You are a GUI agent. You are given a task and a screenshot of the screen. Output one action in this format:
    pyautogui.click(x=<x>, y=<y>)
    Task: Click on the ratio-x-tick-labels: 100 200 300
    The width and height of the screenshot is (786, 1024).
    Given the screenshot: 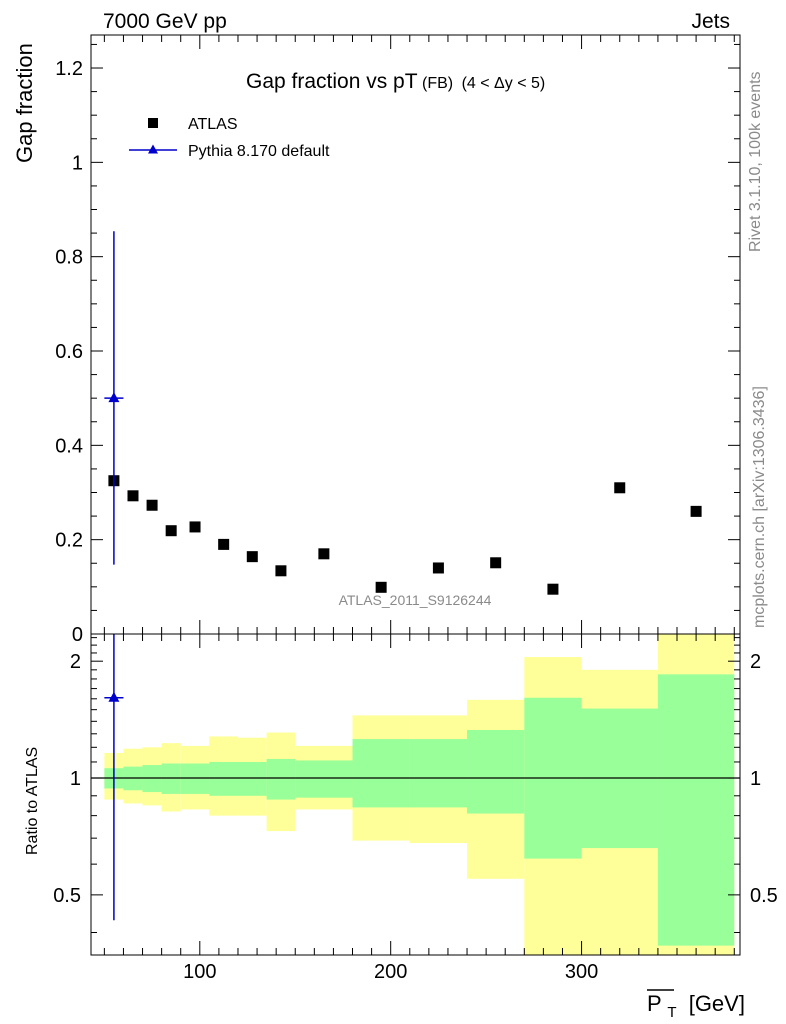 What is the action you would take?
    pyautogui.click(x=390, y=972)
    